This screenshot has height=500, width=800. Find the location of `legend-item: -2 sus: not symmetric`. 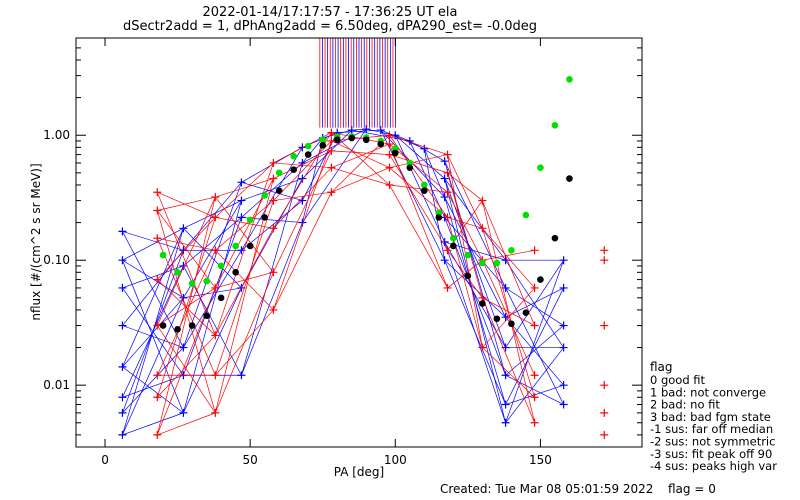

legend-item: -2 sus: not symmetric is located at coordinates (712, 442).